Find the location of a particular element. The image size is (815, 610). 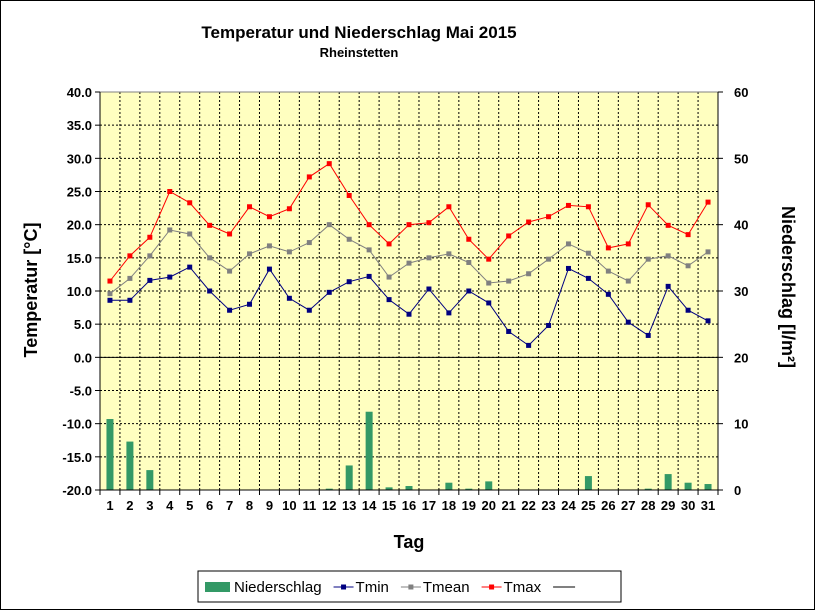

y2-axis-ticks: 60 50 40 30 20 10 0 is located at coordinates (733, 291).